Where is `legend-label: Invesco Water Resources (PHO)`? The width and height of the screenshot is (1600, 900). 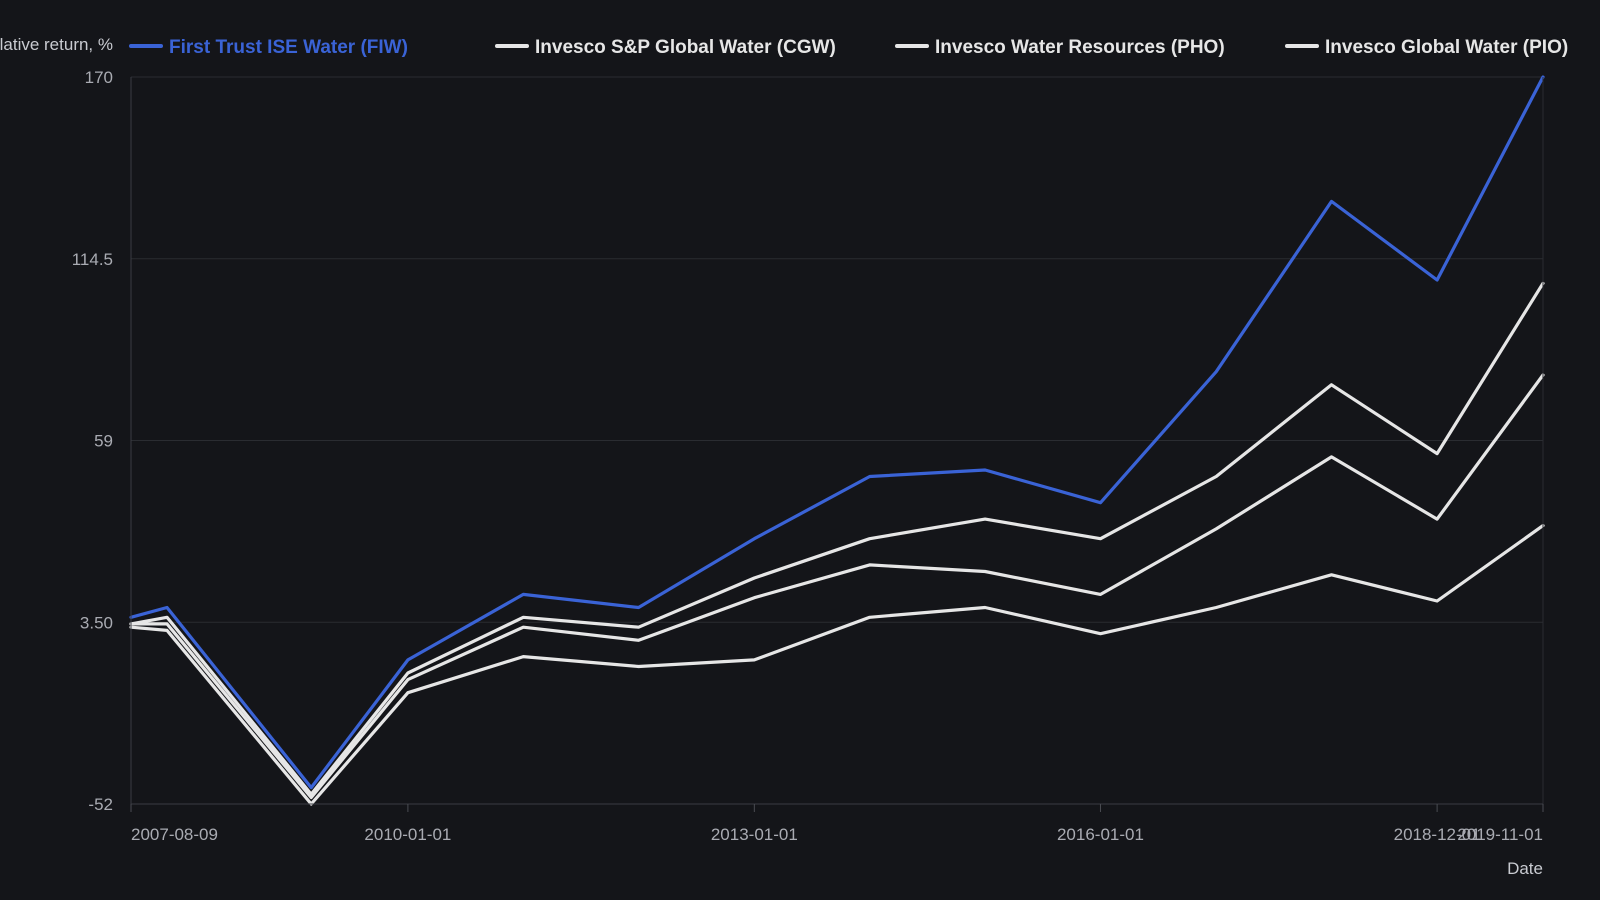 legend-label: Invesco Water Resources (PHO) is located at coordinates (1080, 47).